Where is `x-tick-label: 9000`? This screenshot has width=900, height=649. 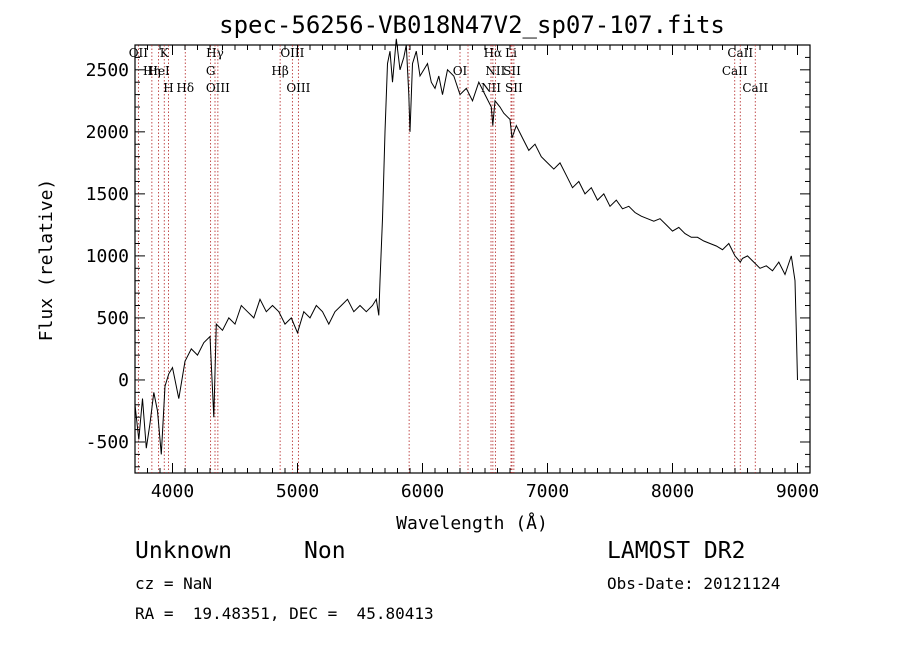 x-tick-label: 9000 is located at coordinates (797, 491).